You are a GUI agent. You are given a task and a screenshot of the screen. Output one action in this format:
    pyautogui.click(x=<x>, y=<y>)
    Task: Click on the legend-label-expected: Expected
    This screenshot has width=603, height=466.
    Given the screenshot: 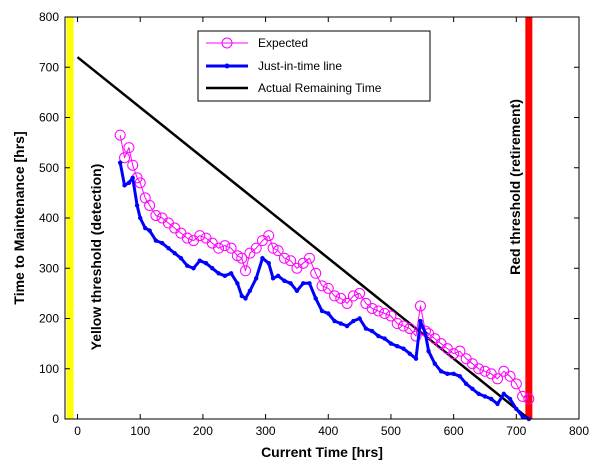 What is the action you would take?
    pyautogui.click(x=283, y=43)
    